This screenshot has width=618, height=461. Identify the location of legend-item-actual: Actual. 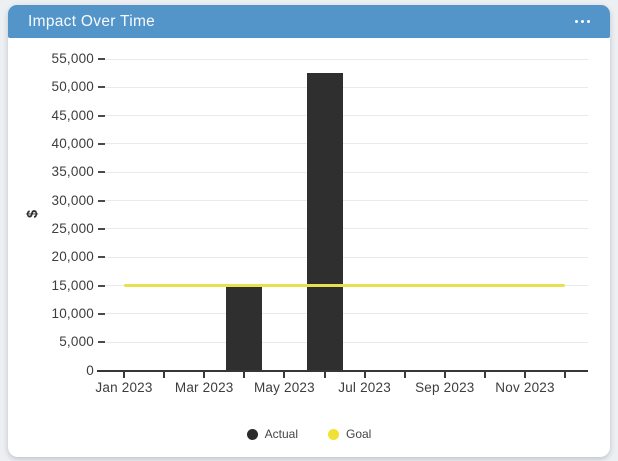
(272, 434).